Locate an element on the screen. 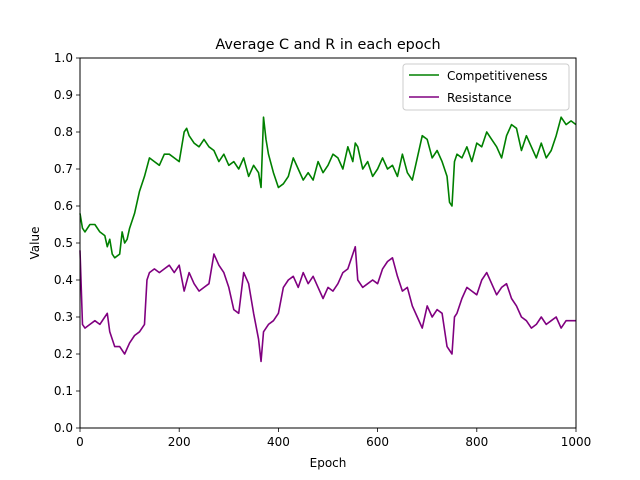 This screenshot has height=480, width=640. legend: Competitiveness Resistance is located at coordinates (486, 87).